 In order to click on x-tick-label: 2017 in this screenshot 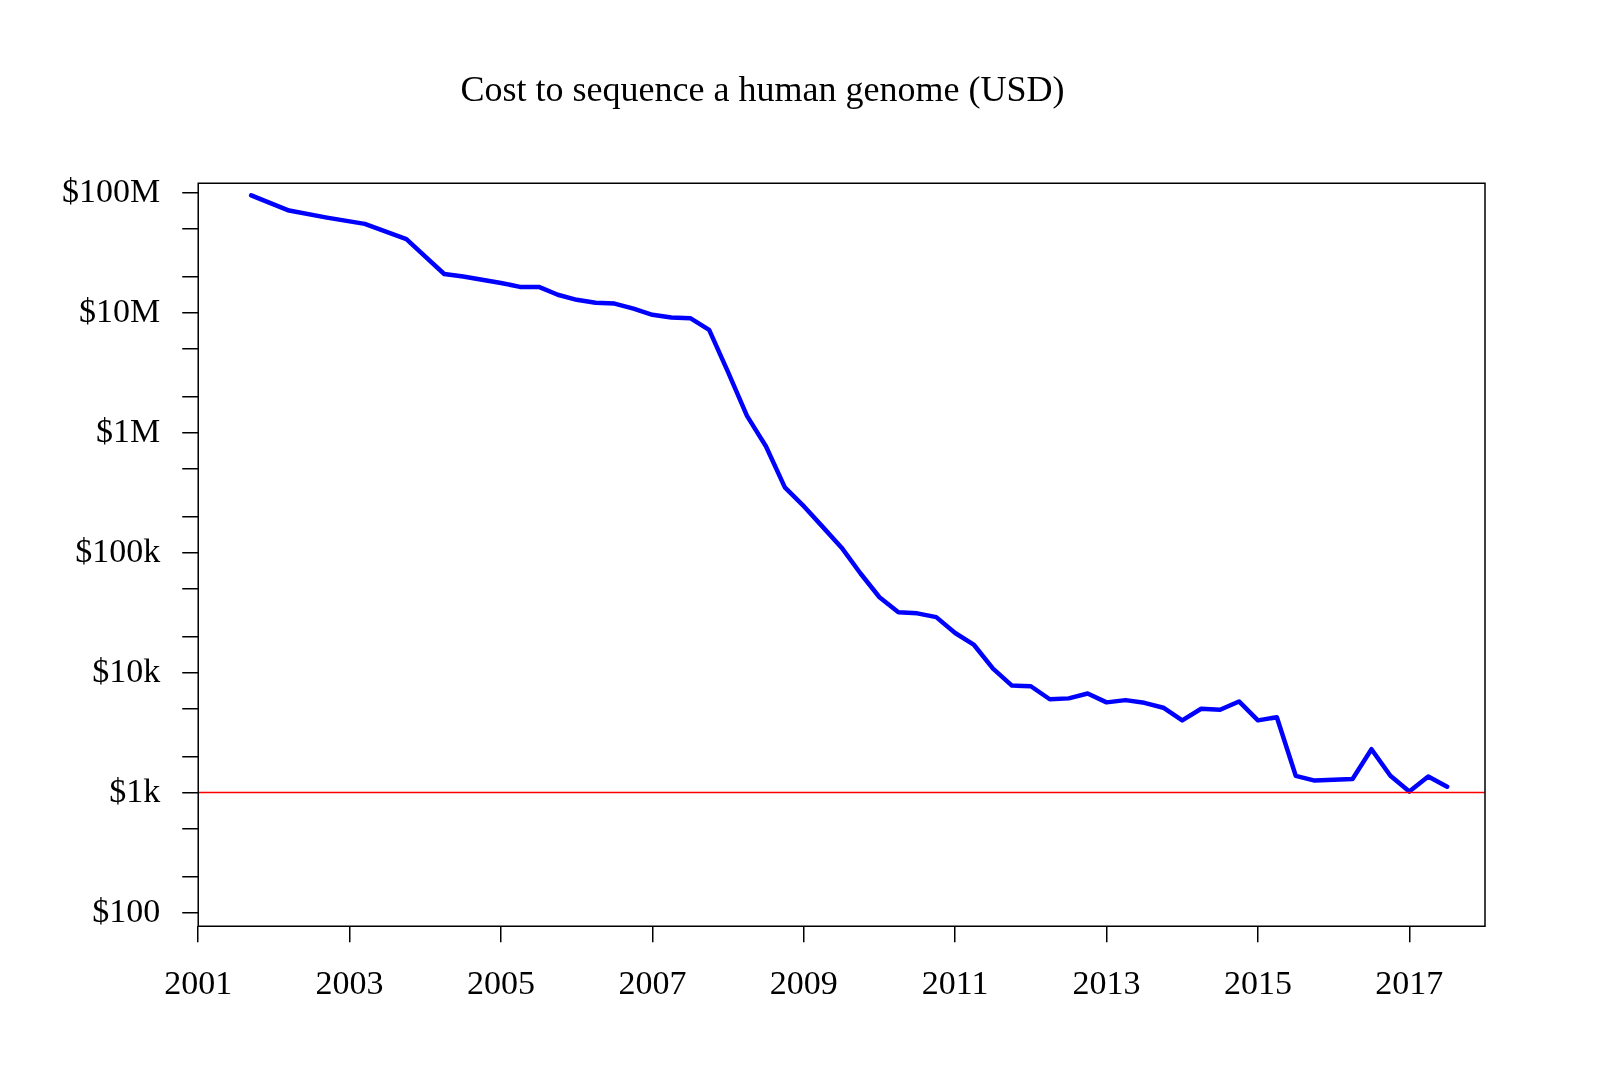, I will do `click(1409, 982)`.